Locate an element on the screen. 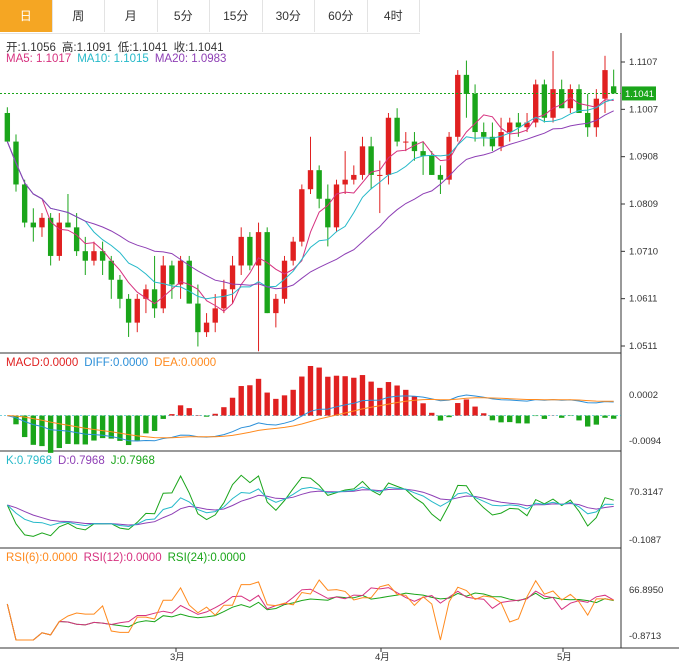 The width and height of the screenshot is (679, 671). ohlc-legend: 开:1.1056 高:1.1091 低:1.1041 收:1.1041 is located at coordinates (118, 47).